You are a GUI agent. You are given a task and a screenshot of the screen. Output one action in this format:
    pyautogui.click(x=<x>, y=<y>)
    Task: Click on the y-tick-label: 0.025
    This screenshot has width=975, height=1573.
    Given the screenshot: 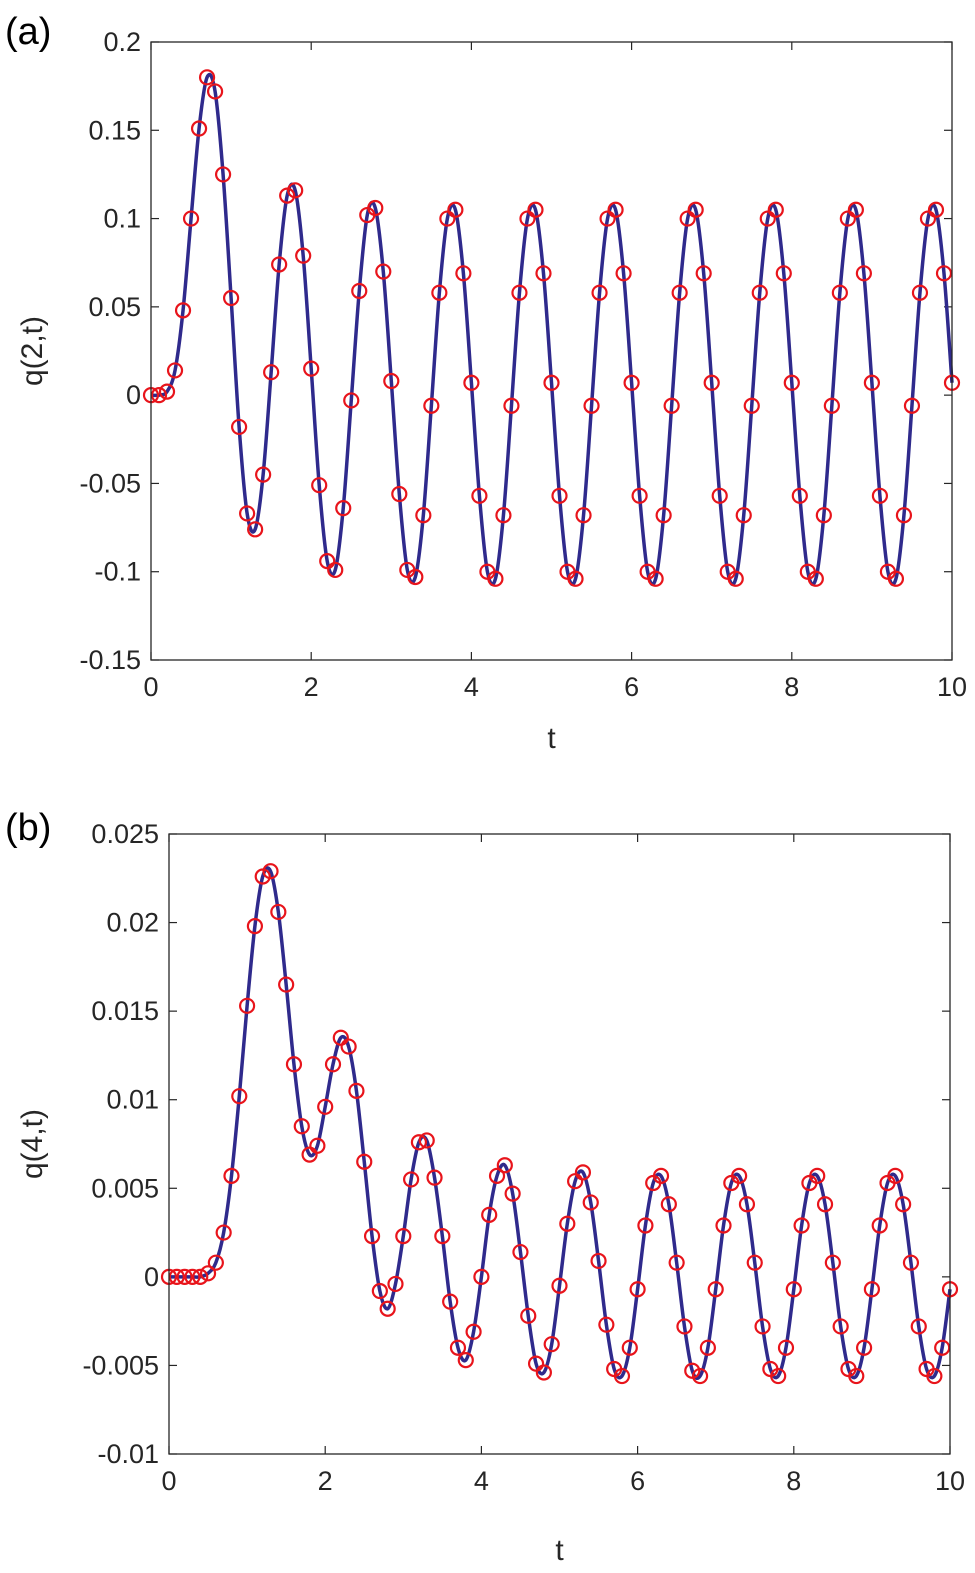 What is the action you would take?
    pyautogui.click(x=125, y=834)
    